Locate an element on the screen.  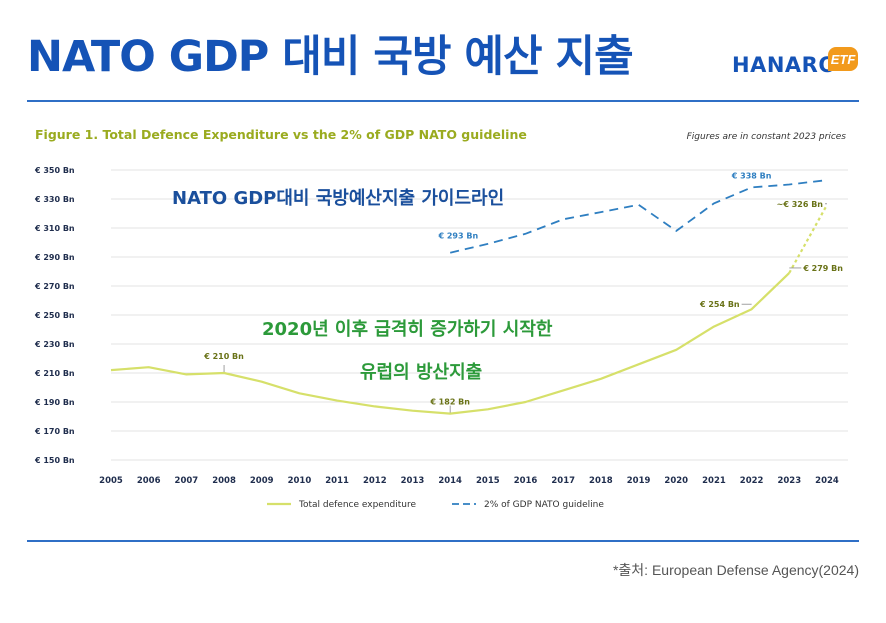
series-nato-guideline-line is located at coordinates (638, 216).